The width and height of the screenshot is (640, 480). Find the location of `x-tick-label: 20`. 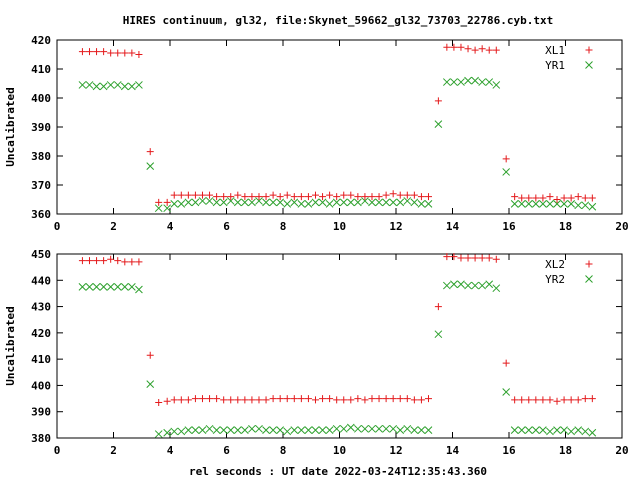

x-tick-label: 20 is located at coordinates (621, 450).